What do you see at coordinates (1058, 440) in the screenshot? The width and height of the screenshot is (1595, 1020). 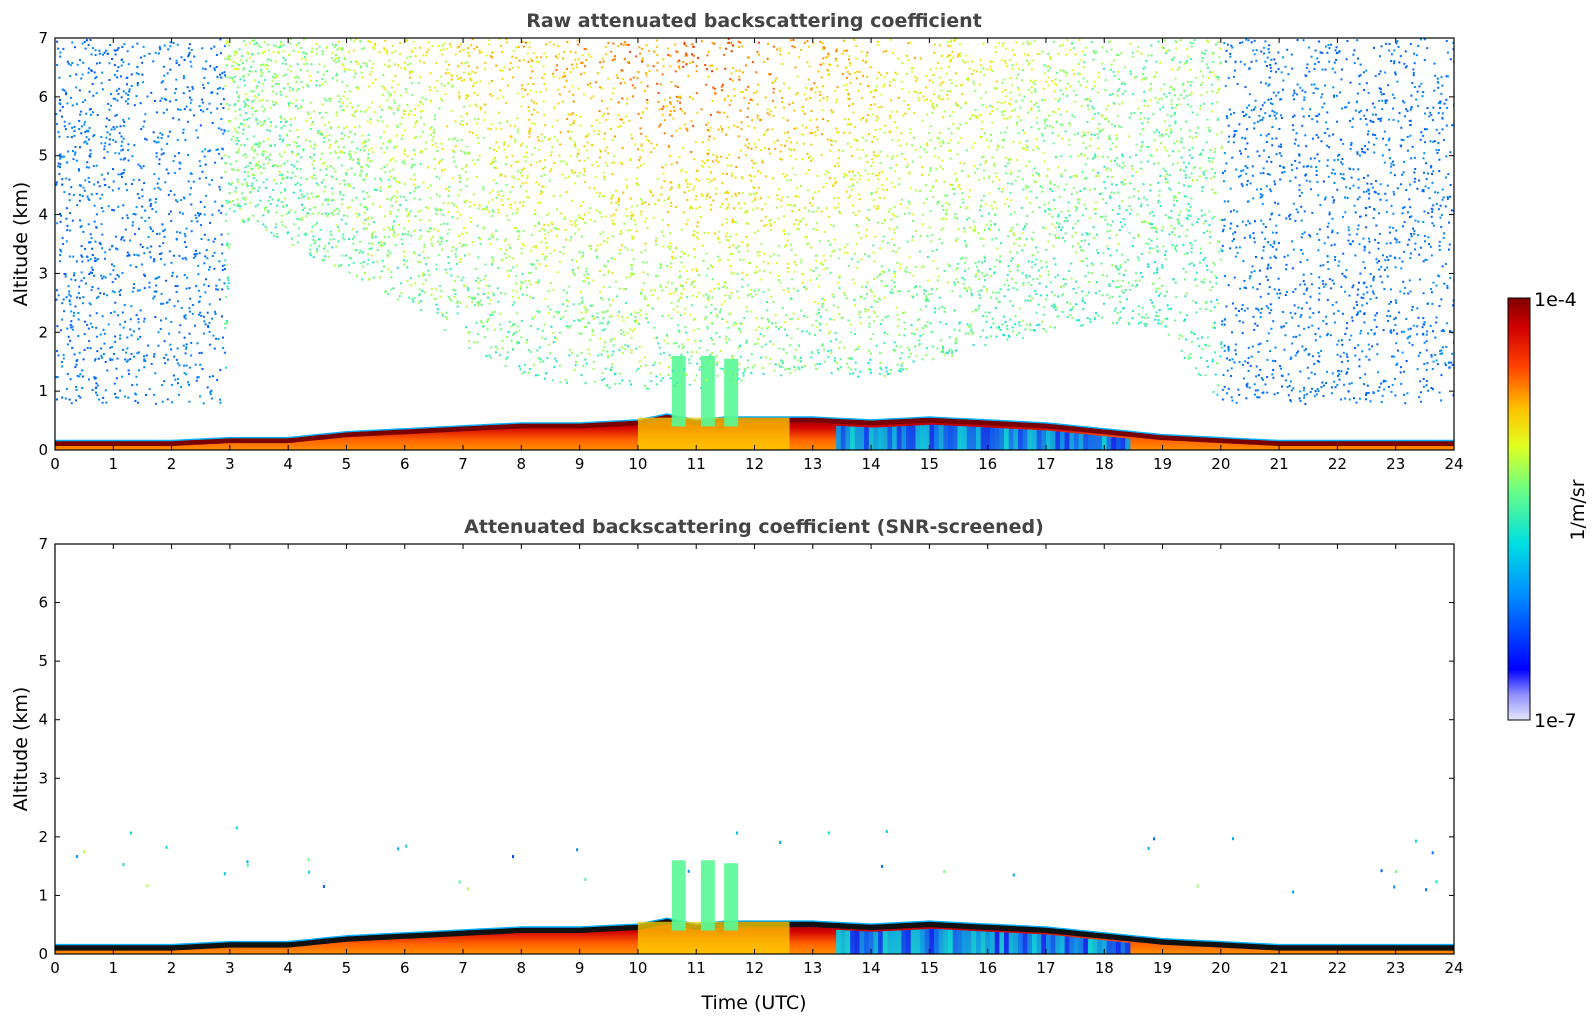 I see `low-cloud-column` at bounding box center [1058, 440].